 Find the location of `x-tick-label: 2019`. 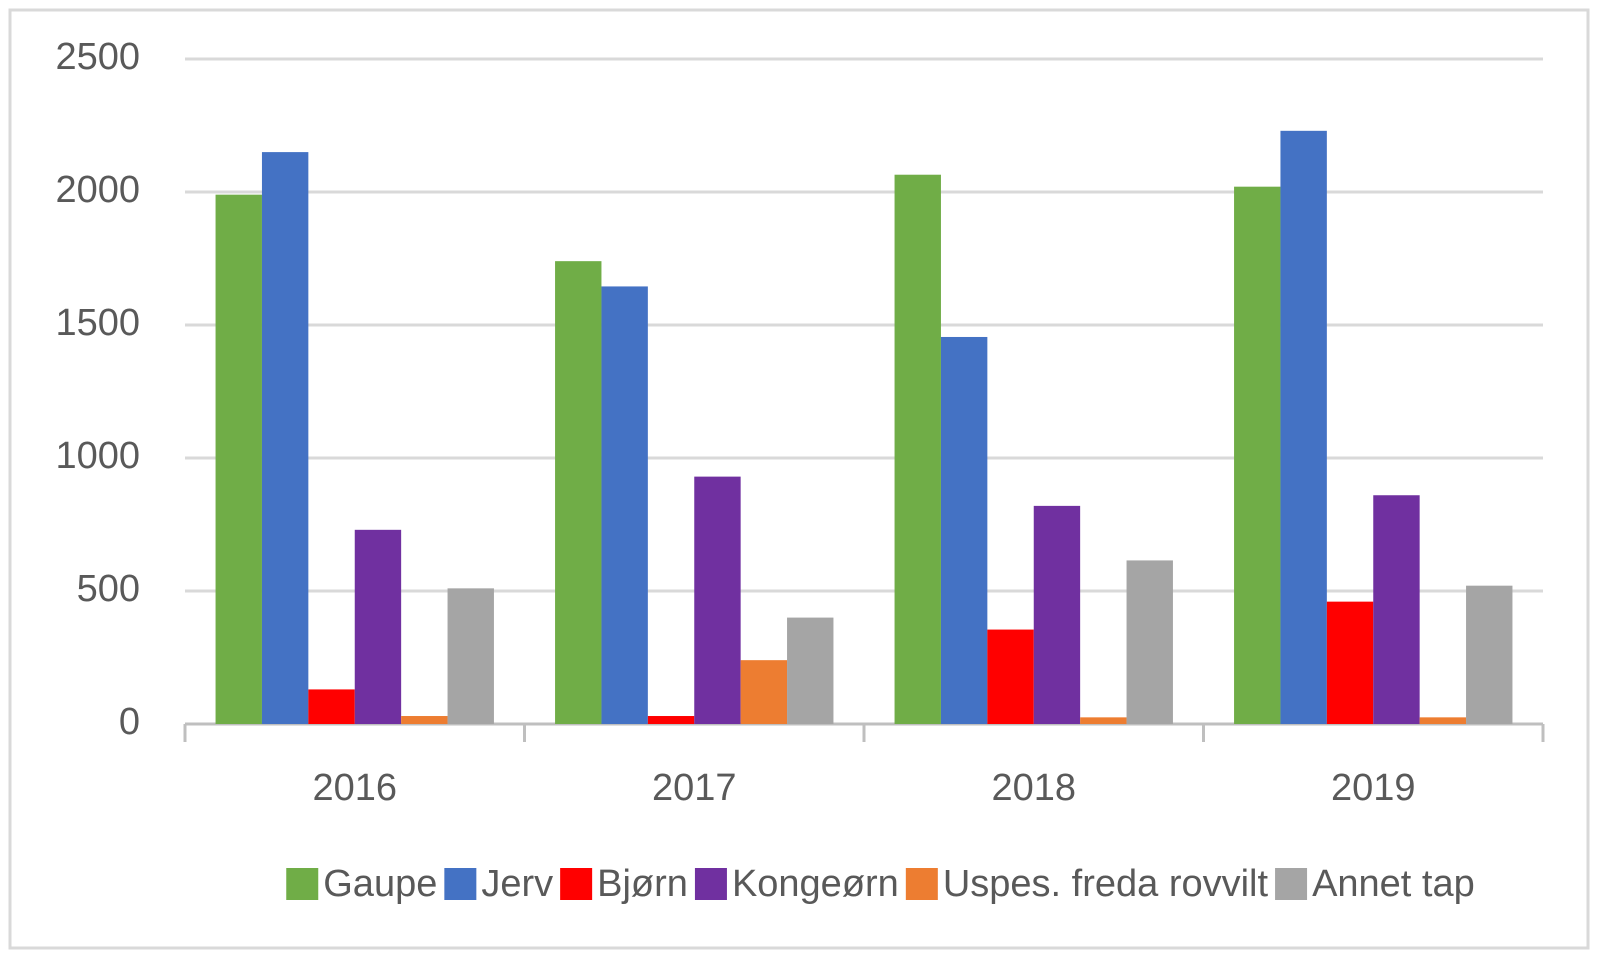

x-tick-label: 2019 is located at coordinates (1373, 788).